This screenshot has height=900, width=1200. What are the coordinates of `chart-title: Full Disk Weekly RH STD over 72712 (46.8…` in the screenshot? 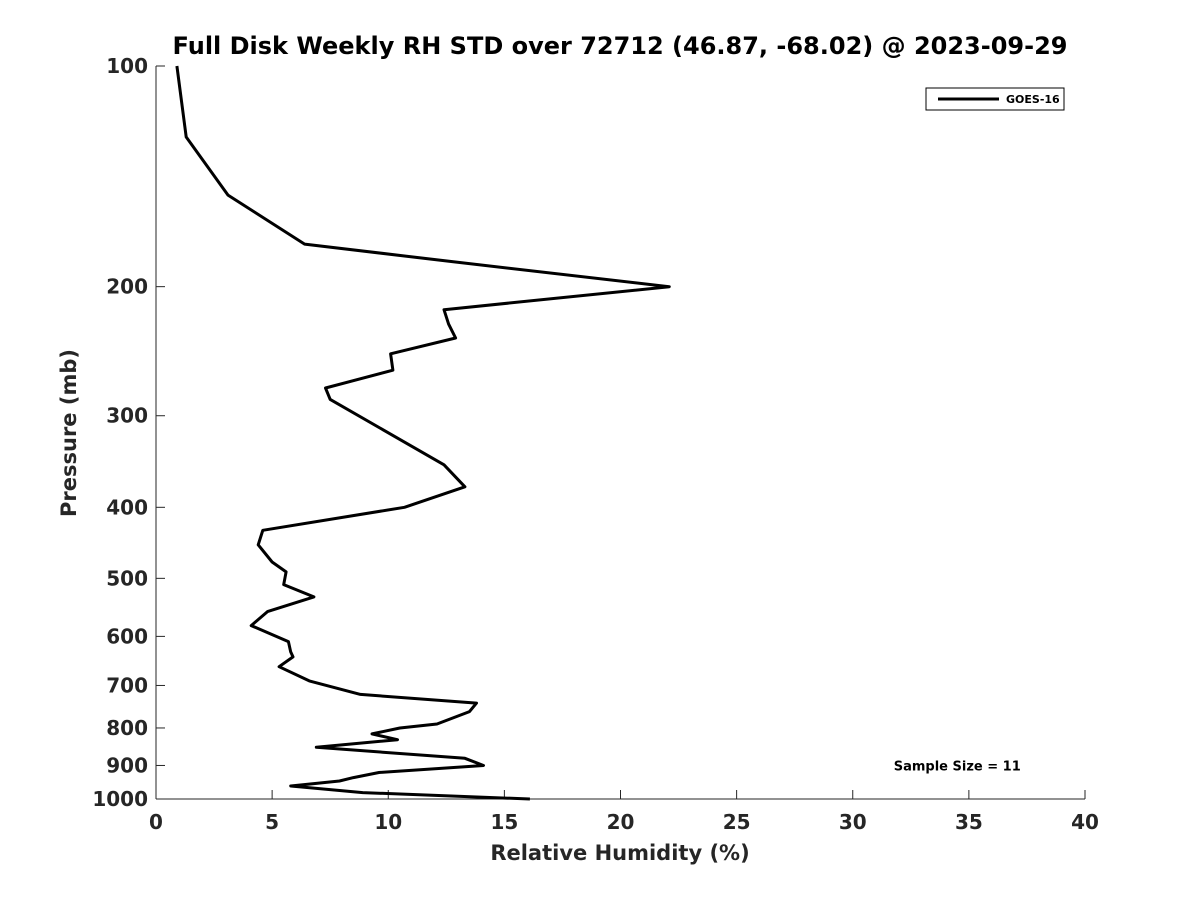 It's located at (620, 46).